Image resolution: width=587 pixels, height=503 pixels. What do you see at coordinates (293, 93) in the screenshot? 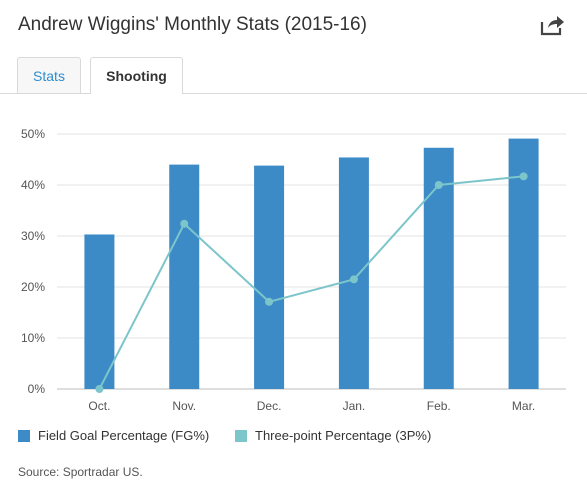
I see `tab-bar-divider` at bounding box center [293, 93].